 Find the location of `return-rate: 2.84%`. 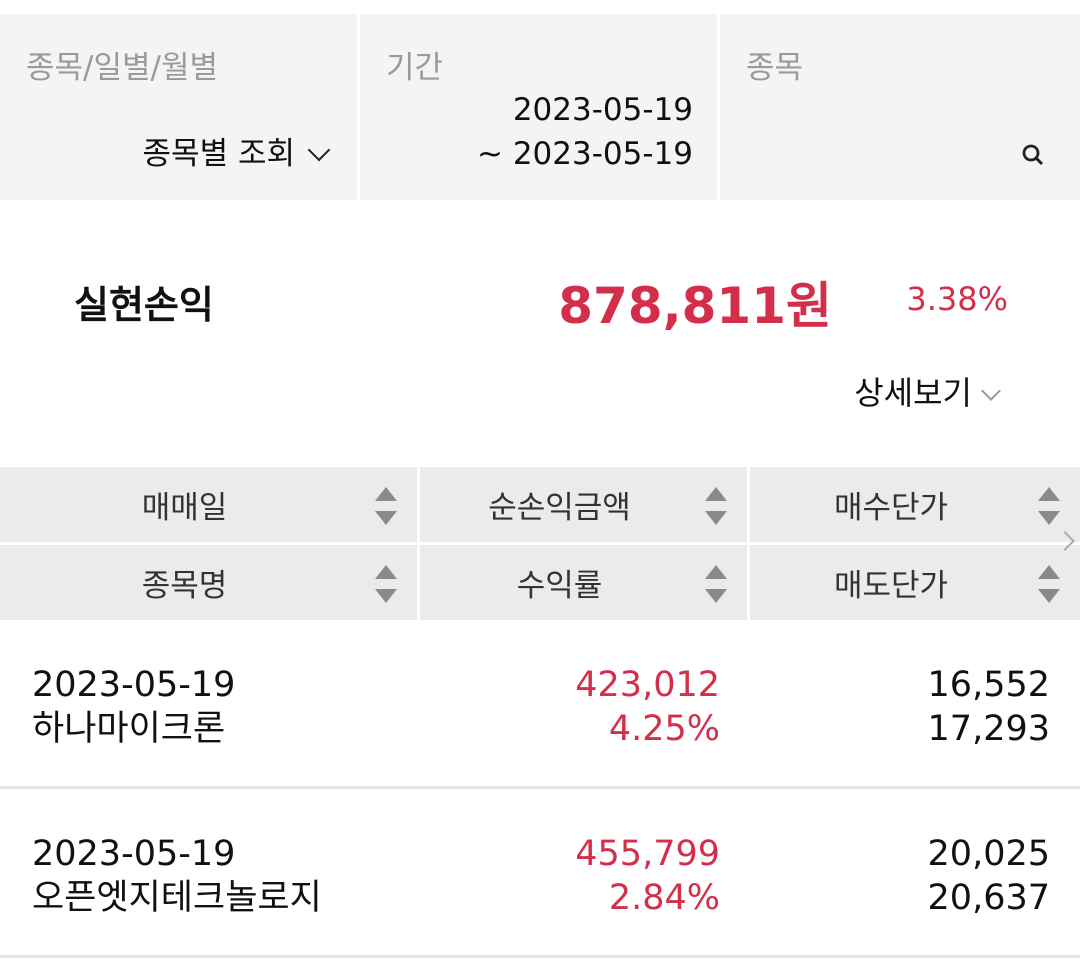

return-rate: 2.84% is located at coordinates (664, 898).